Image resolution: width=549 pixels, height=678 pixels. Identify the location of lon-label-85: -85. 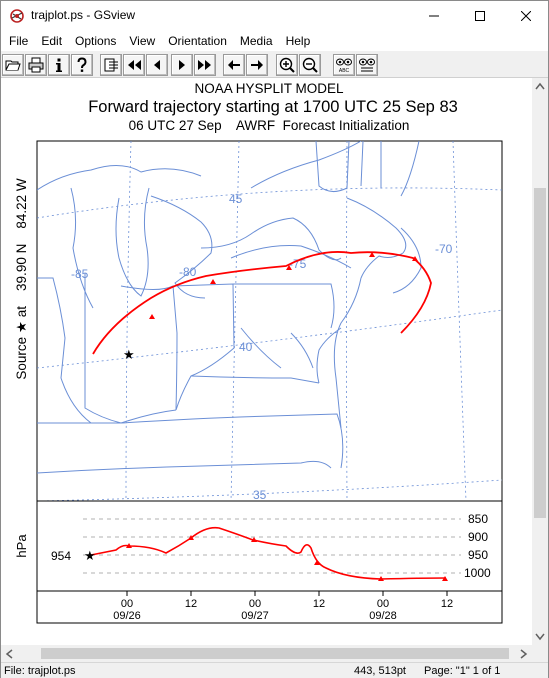
(80, 274).